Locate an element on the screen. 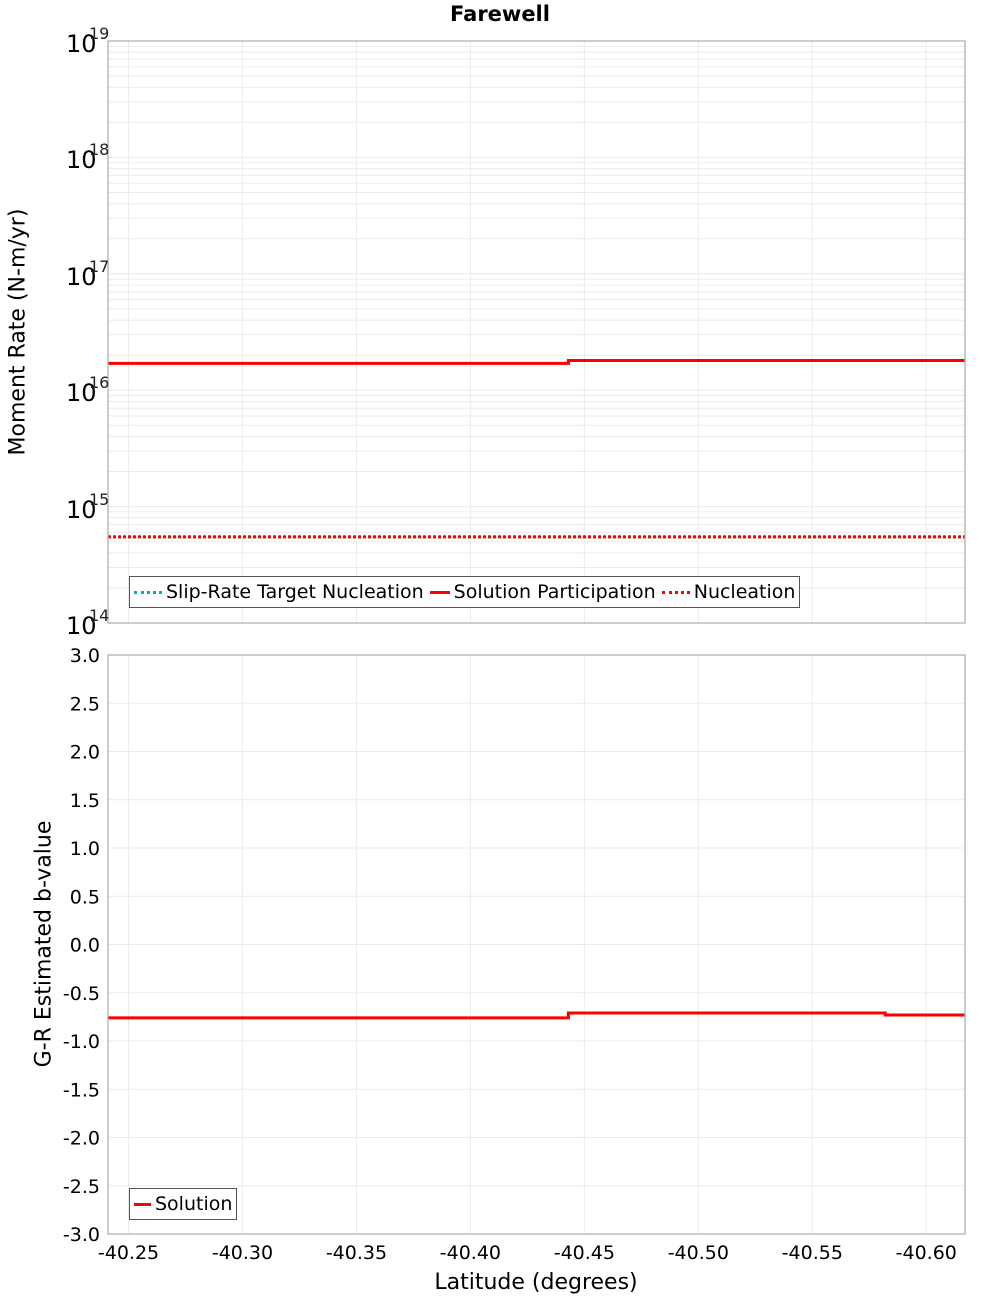  svg-text: 19 is located at coordinates (99, 33).